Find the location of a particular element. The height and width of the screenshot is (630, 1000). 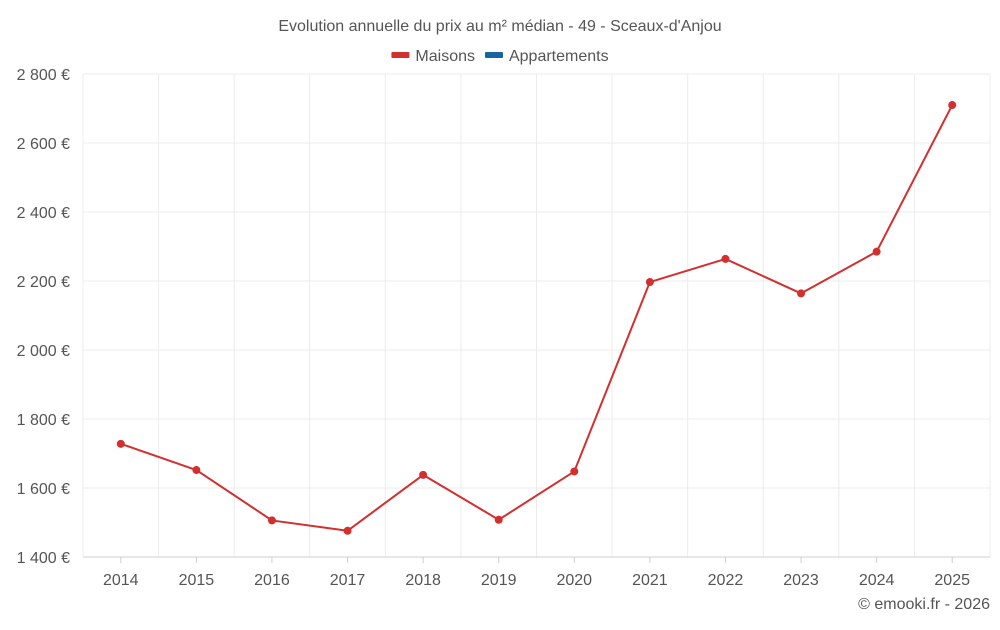

x-tick-label: 2015 is located at coordinates (197, 580).